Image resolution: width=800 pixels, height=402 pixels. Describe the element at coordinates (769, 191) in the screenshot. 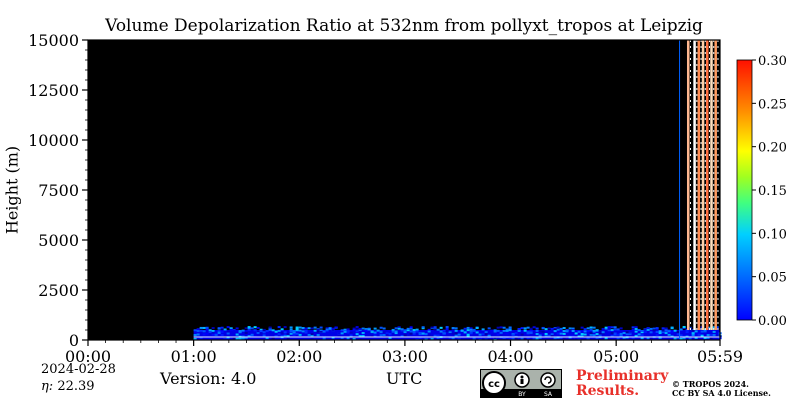

I see `colorbar-ticks: 0.00 0.05 0.10 0.15 0.20 0.25 0.30` at that location.